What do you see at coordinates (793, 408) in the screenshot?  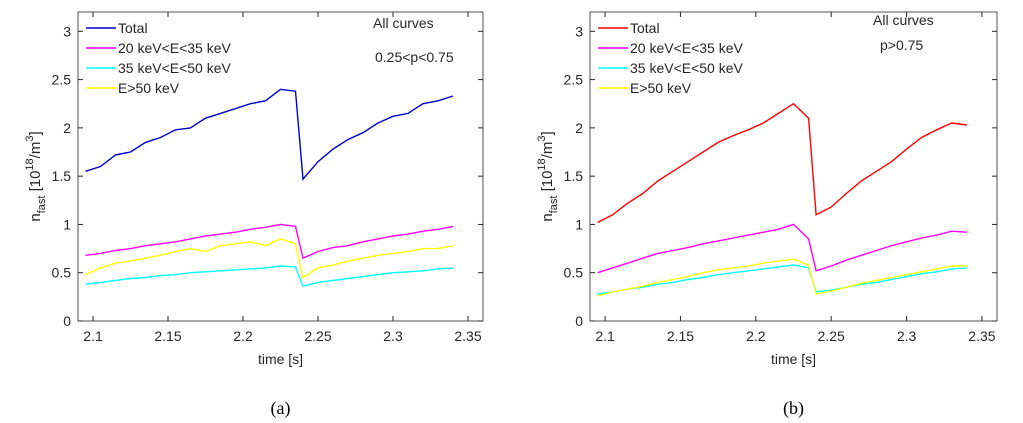 I see `caption: (b)` at bounding box center [793, 408].